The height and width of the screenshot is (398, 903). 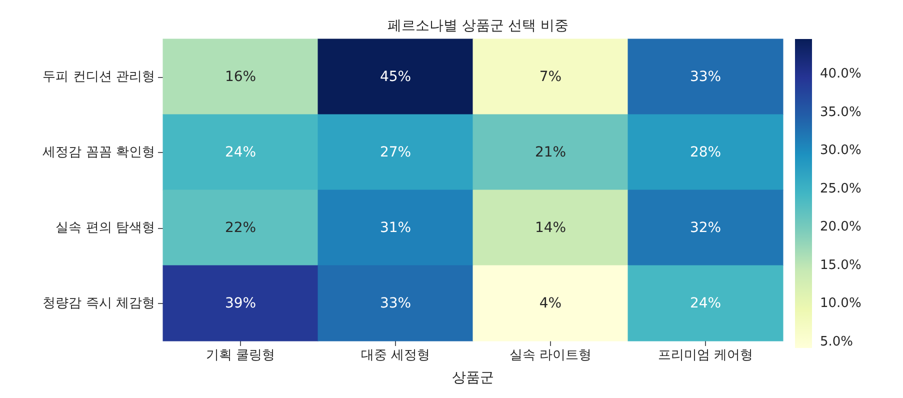 What do you see at coordinates (241, 355) in the screenshot?
I see `x-tick-label: 기획 쿨링형` at bounding box center [241, 355].